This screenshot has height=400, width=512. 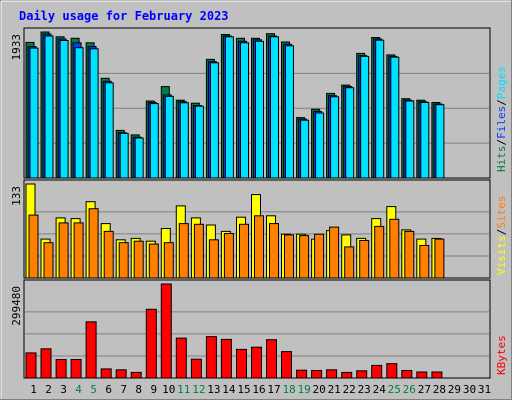 I want to click on legend-entry: Sites, so click(x=501, y=212).